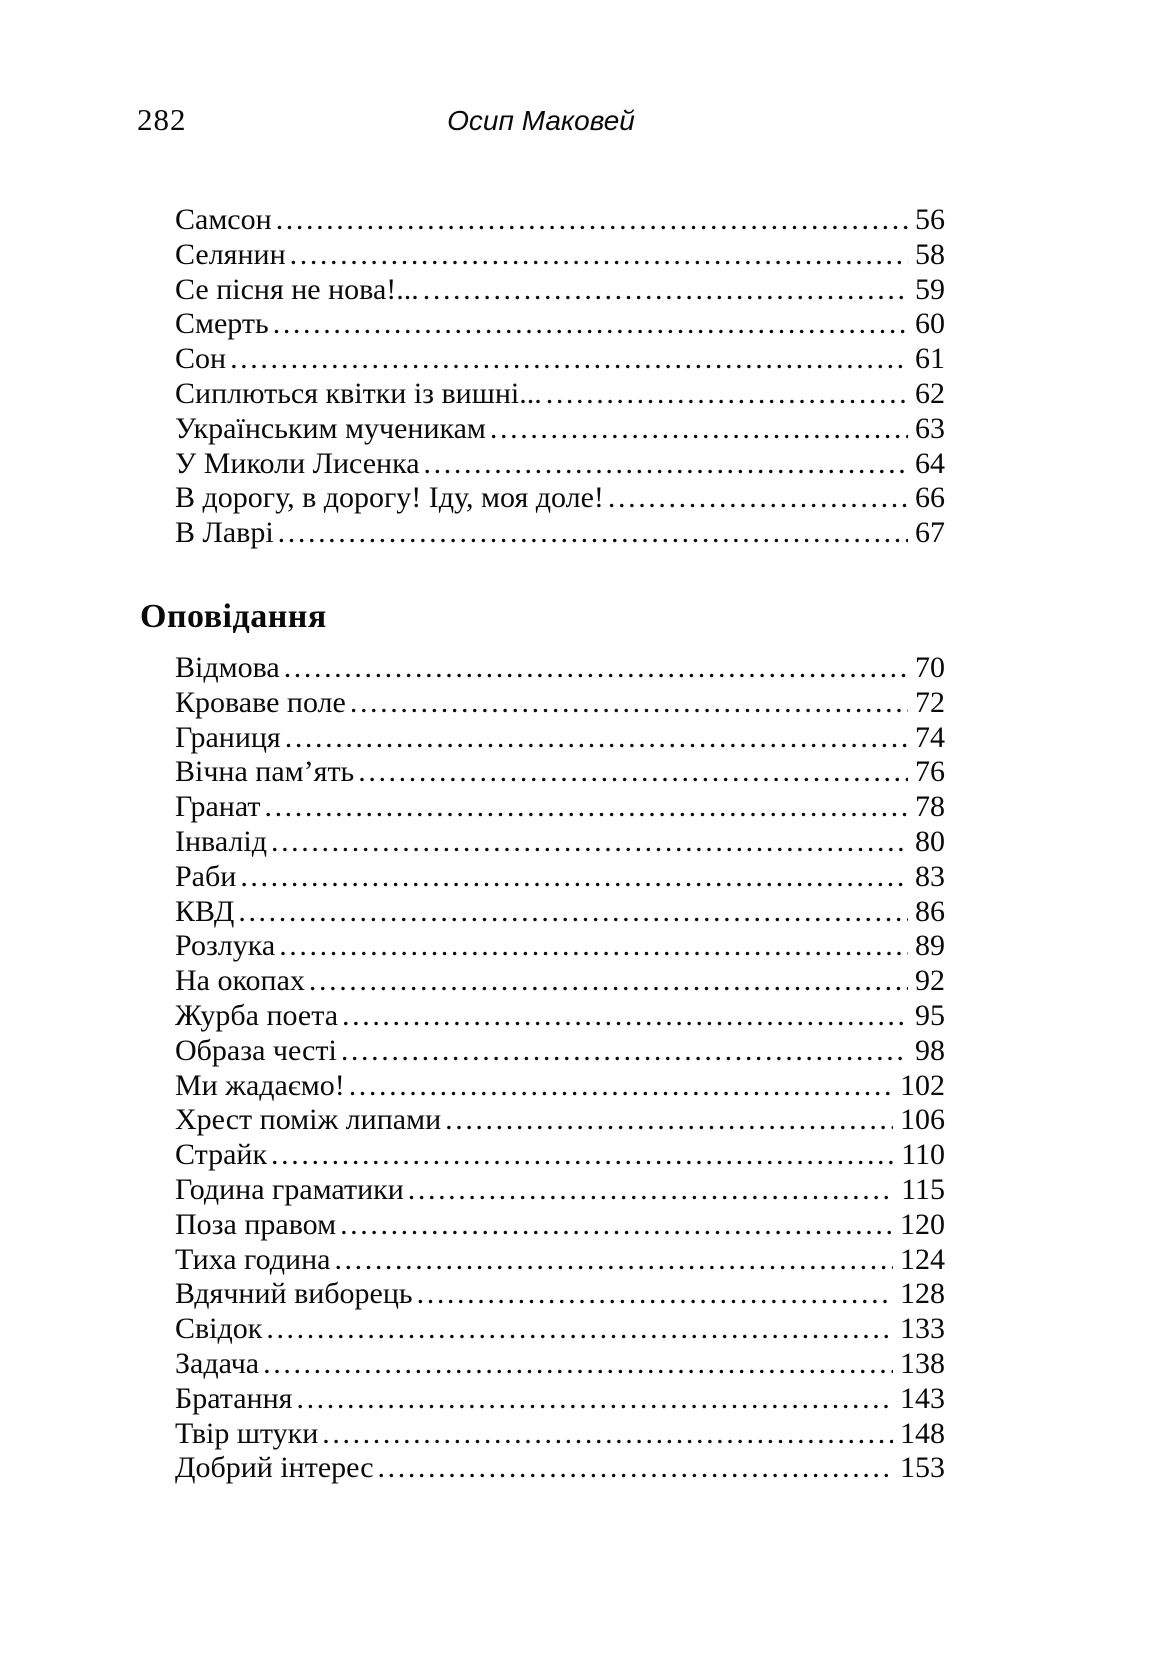 This screenshot has height=1654, width=1158. I want to click on toc-entry: Інвалід 80, so click(560, 842).